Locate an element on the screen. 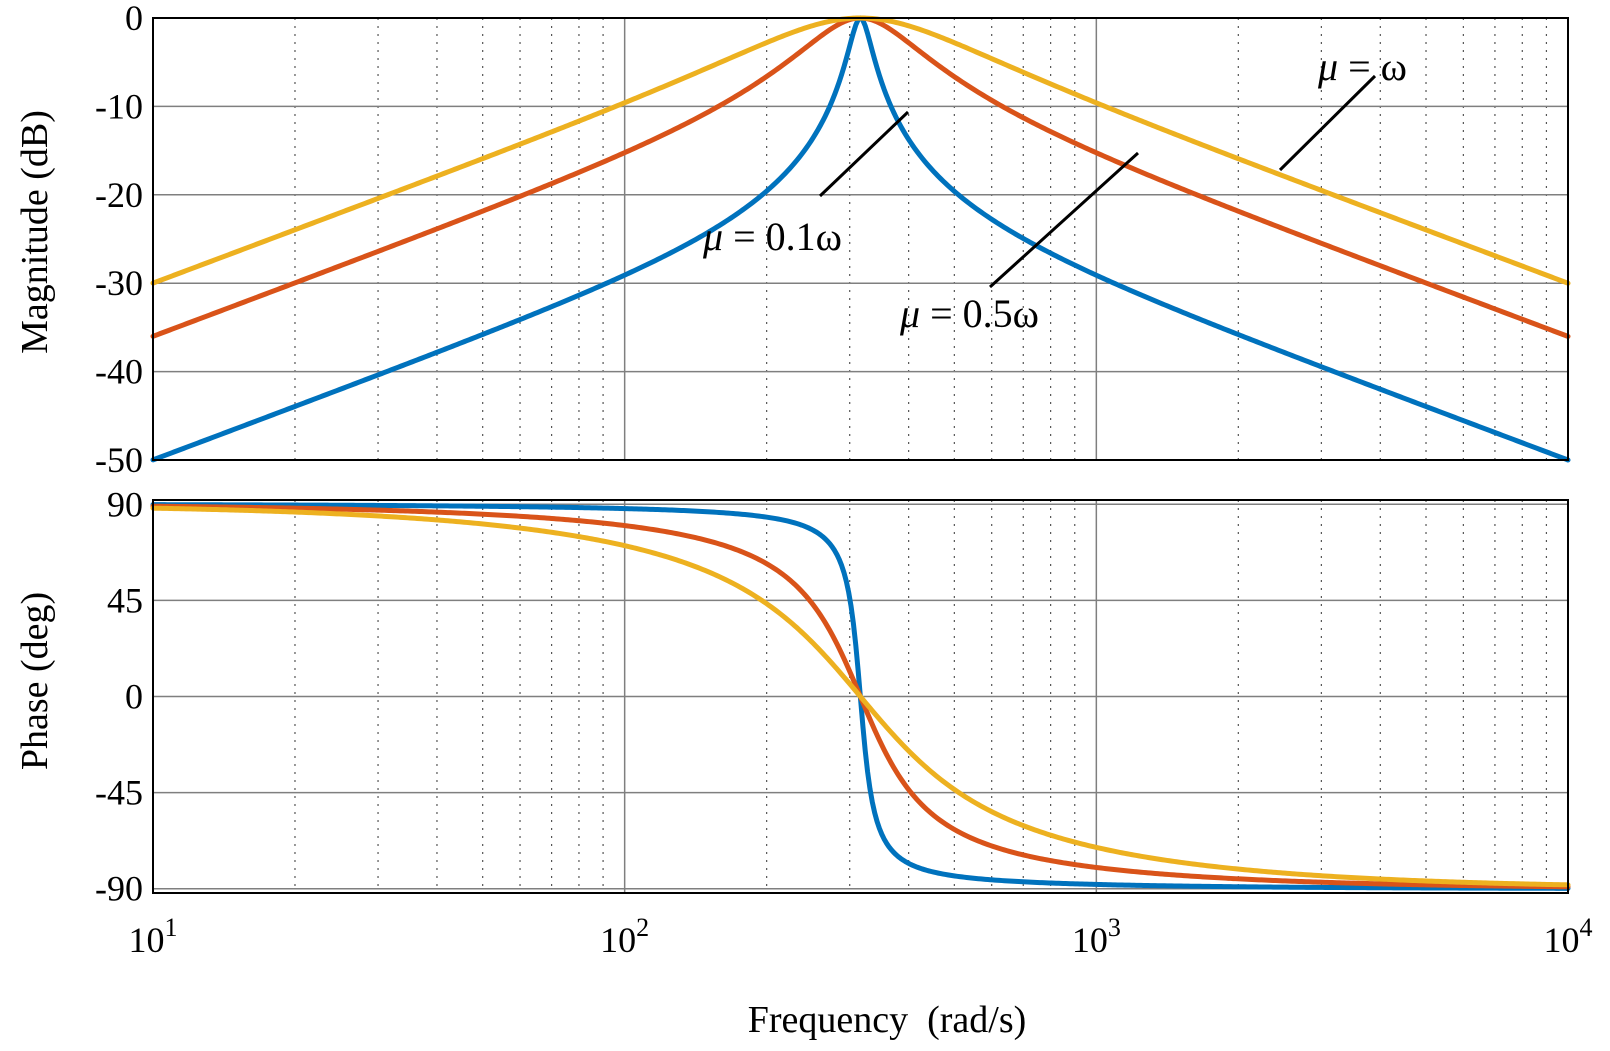  annotations: μ = 0.1ω μ = 0.5ω μ = ω is located at coordinates (1054, 190).